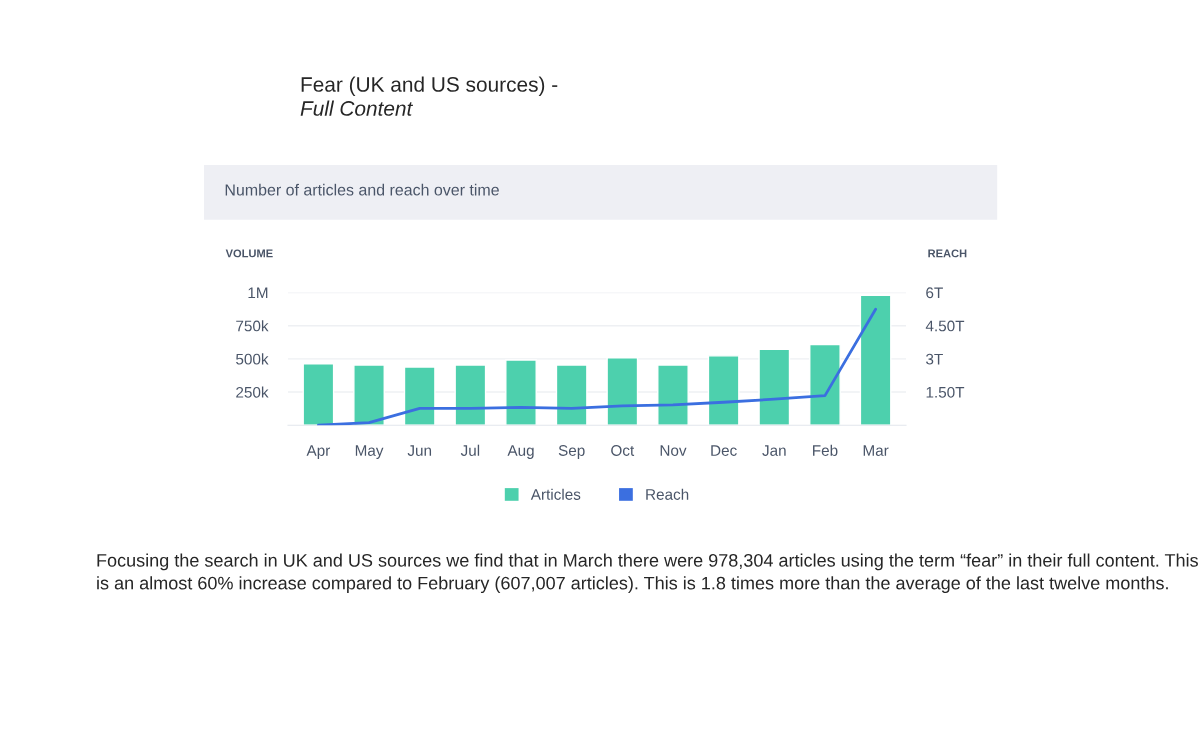 This screenshot has height=750, width=1200. I want to click on y2-tick-label: 4.50T, so click(945, 326).